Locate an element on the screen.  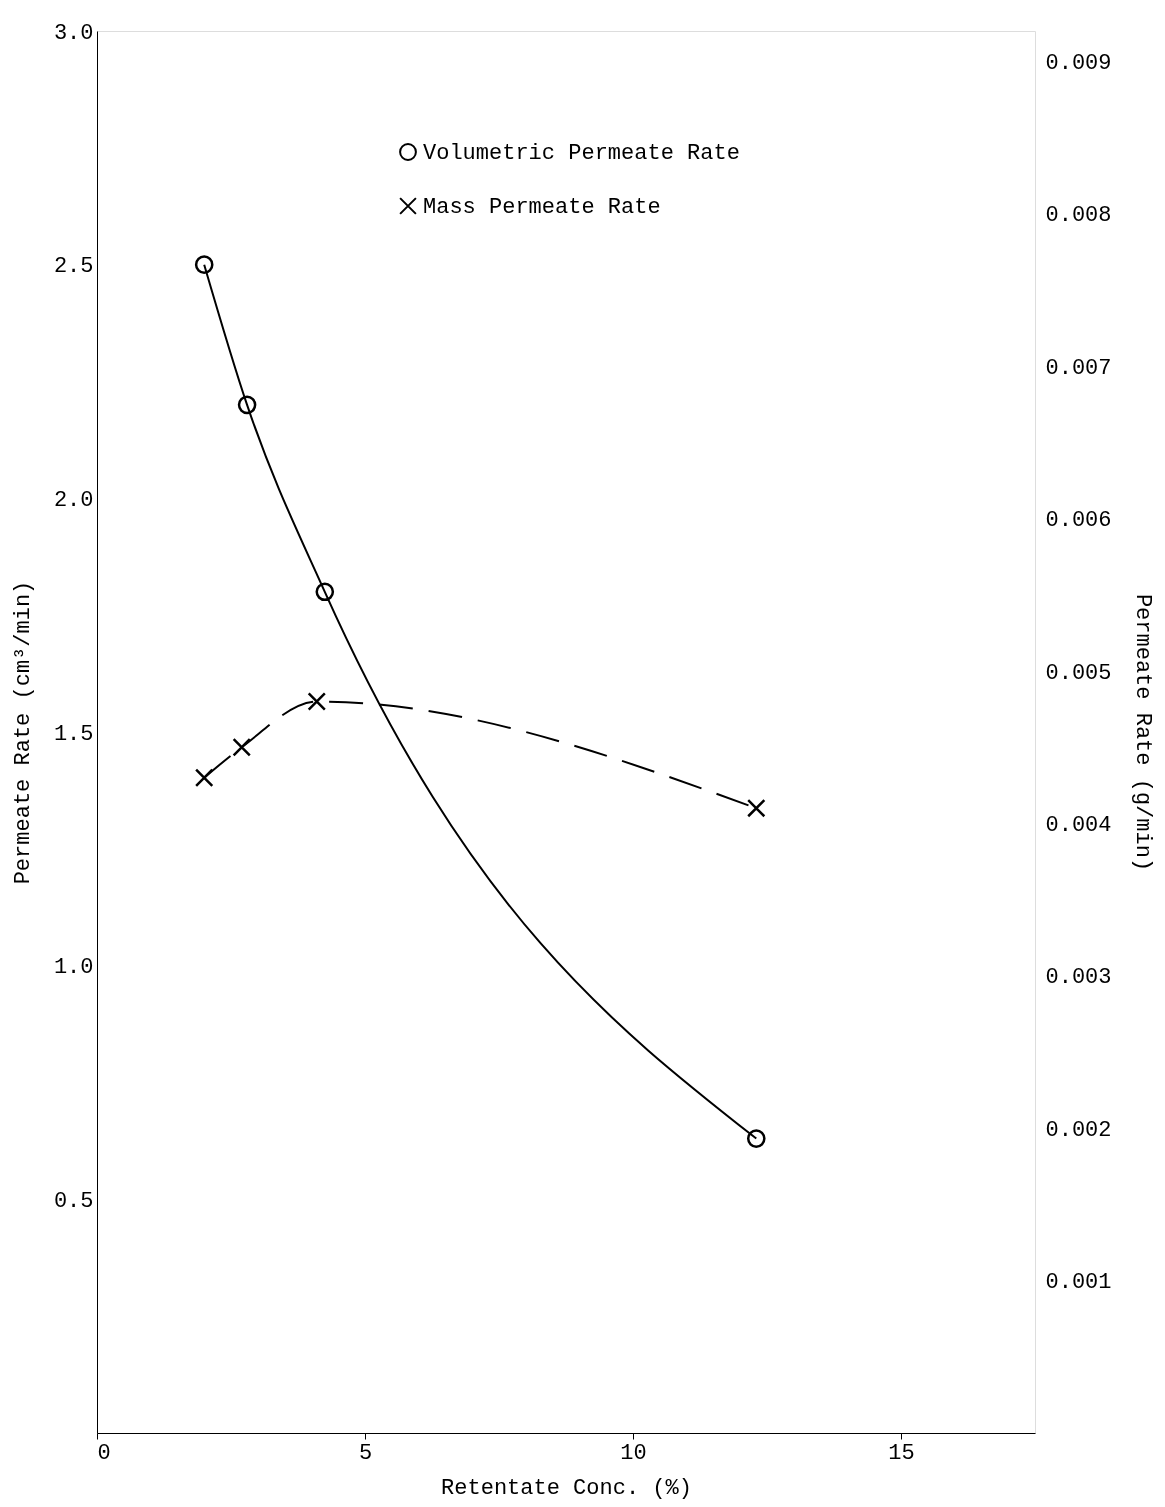
y-tick-label: 3.0 is located at coordinates (73, 33).